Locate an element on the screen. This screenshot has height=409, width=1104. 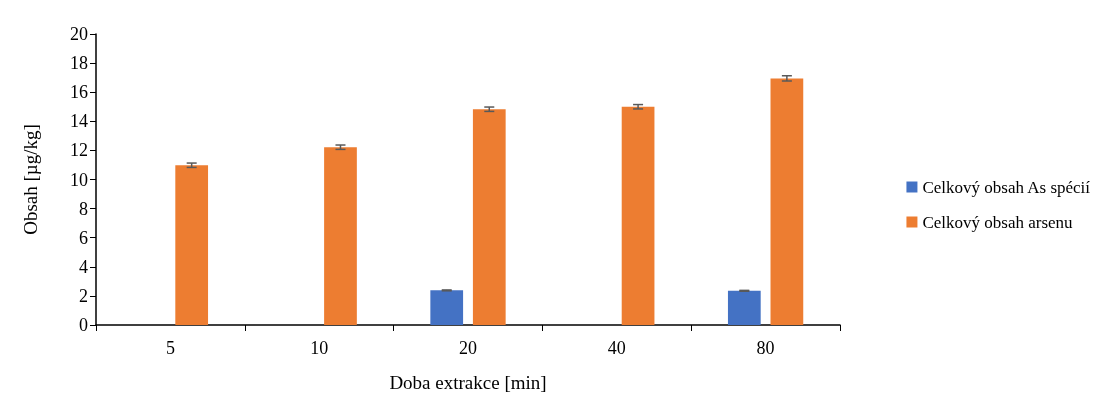
y-tick-label: 14 is located at coordinates (79, 121).